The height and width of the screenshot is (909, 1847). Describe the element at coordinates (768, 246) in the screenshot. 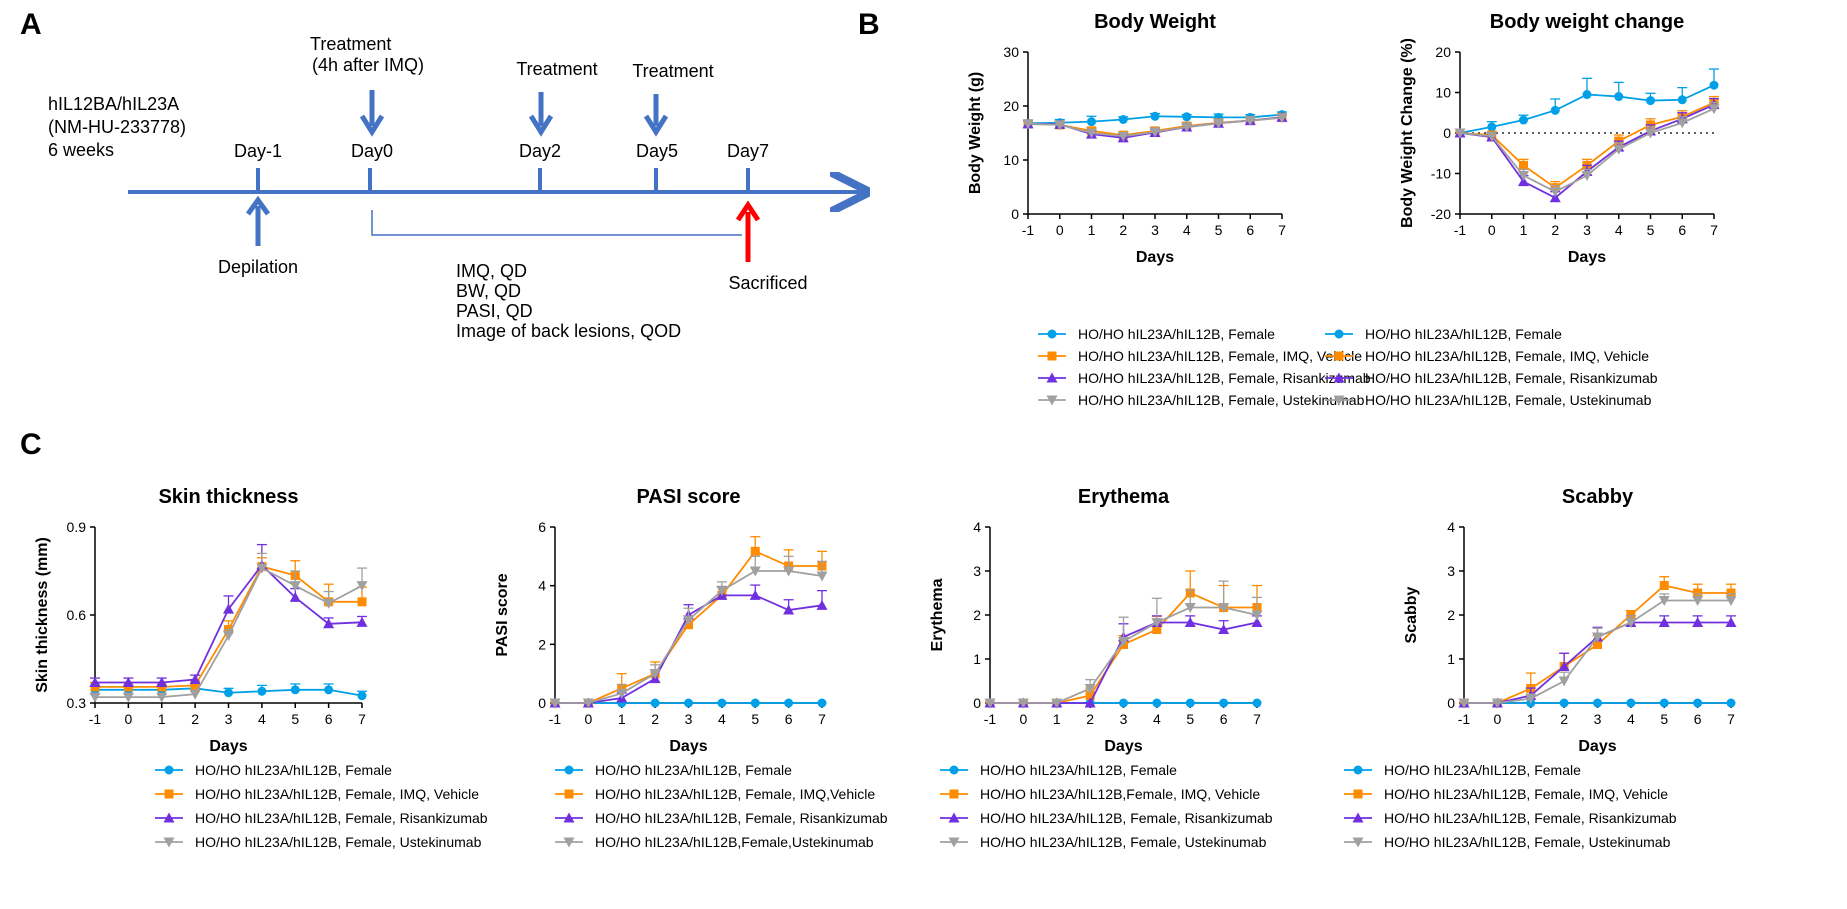

I see `sacrificed-marker: Sacrificed` at that location.